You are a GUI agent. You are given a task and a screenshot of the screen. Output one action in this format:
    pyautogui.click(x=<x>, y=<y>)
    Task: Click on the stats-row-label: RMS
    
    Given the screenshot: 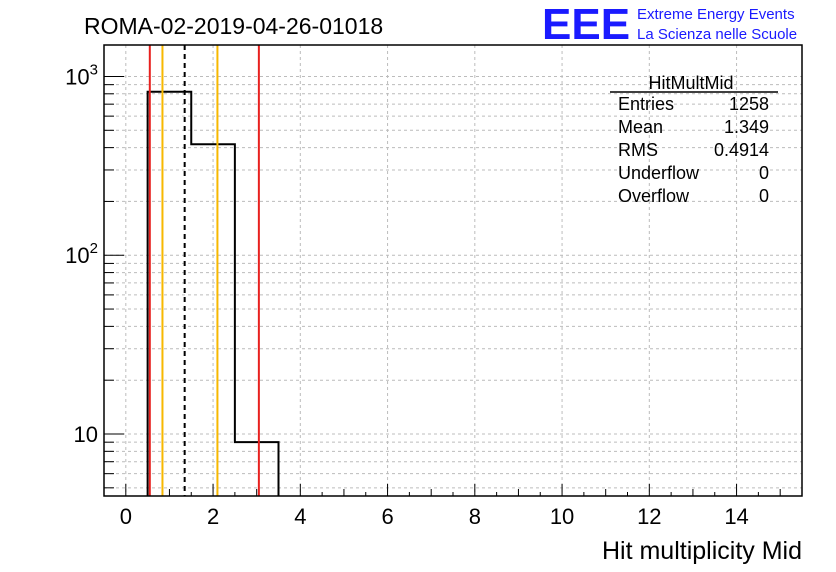 What is the action you would take?
    pyautogui.click(x=638, y=150)
    